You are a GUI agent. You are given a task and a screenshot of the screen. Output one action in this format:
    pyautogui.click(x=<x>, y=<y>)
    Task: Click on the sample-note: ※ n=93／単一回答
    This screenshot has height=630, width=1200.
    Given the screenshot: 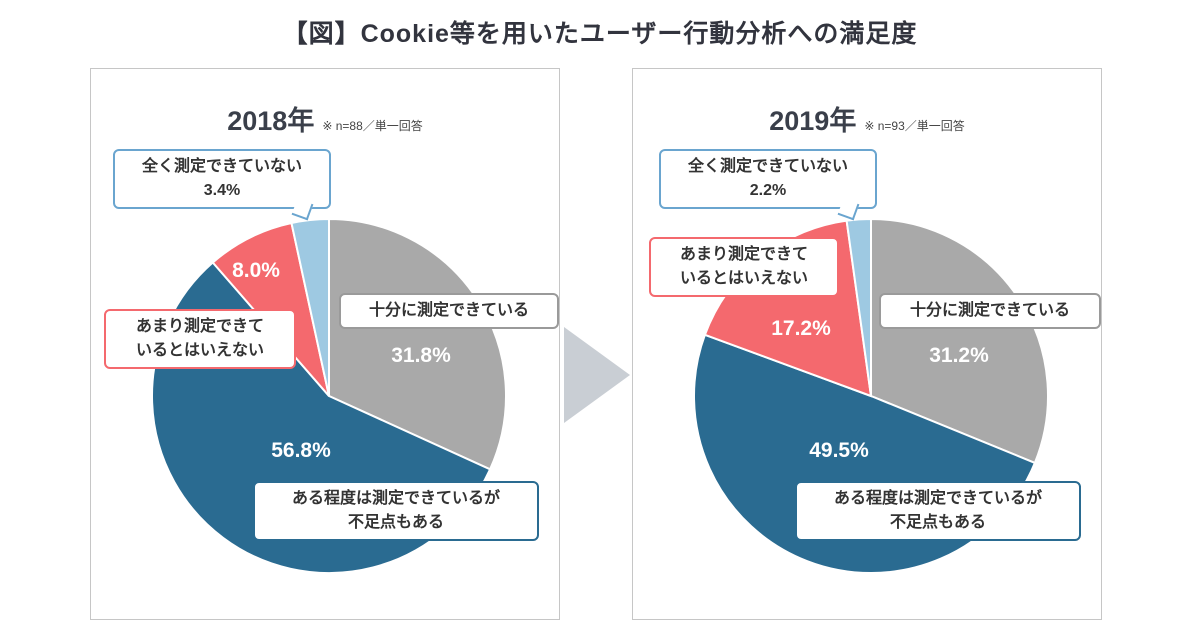 What is the action you would take?
    pyautogui.click(x=914, y=126)
    